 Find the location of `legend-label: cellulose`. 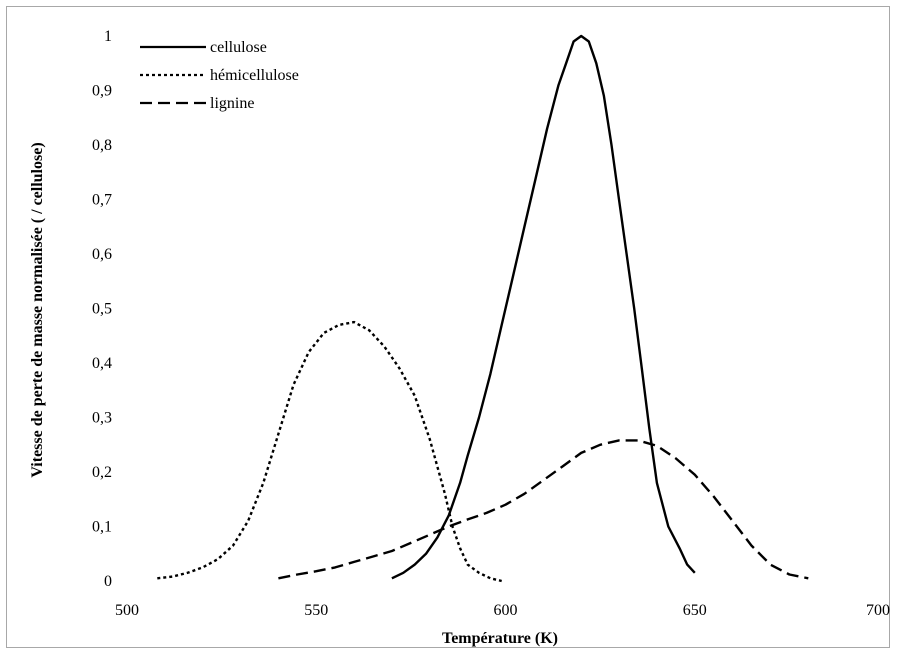

legend-label: cellulose is located at coordinates (238, 47).